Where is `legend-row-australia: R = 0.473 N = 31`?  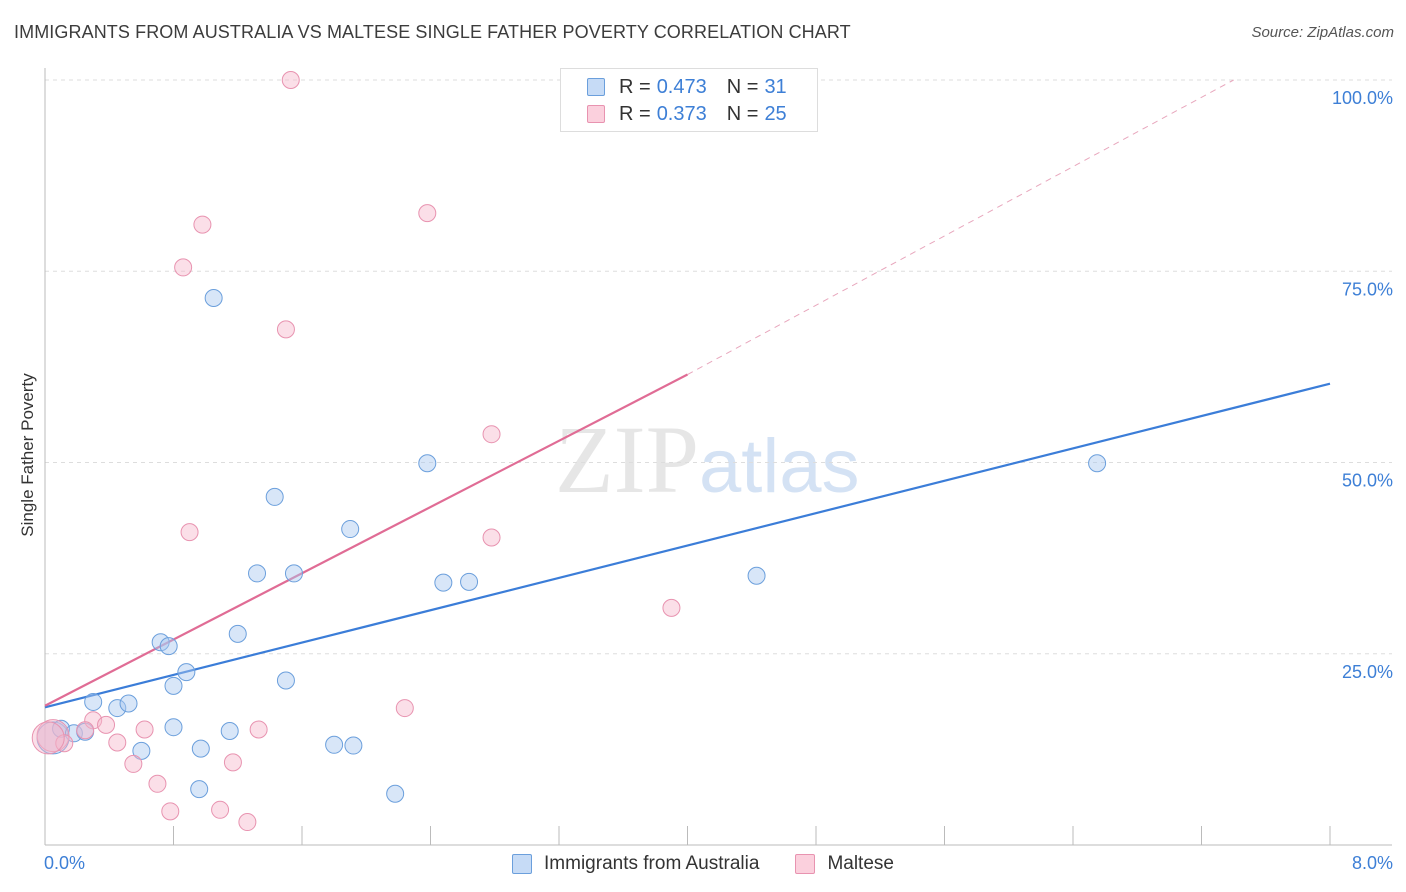
legend-row-australia: R = 0.473 N = 31 is located at coordinates (687, 87).